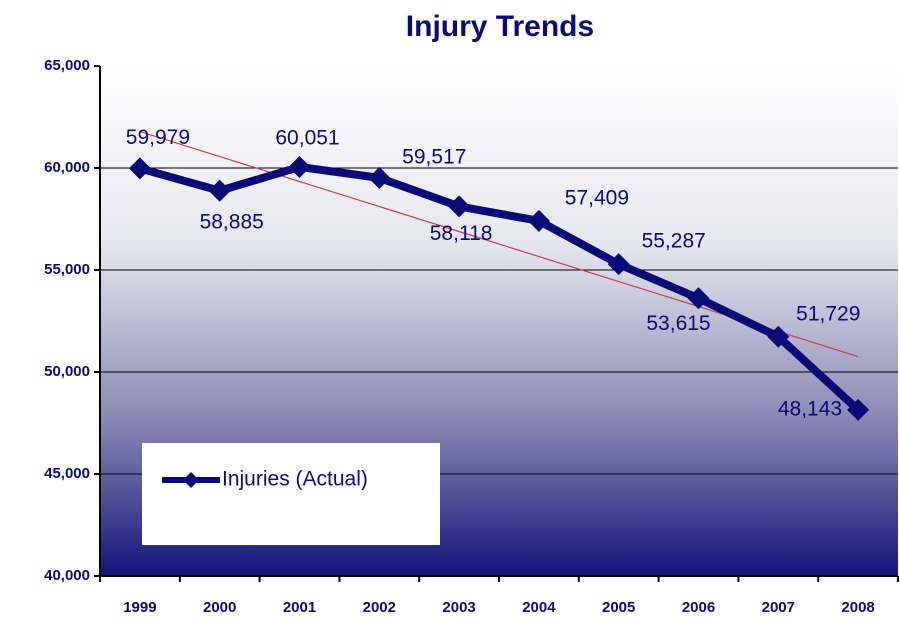 Image resolution: width=899 pixels, height=620 pixels. I want to click on x-tick-label: 2005, so click(618, 607).